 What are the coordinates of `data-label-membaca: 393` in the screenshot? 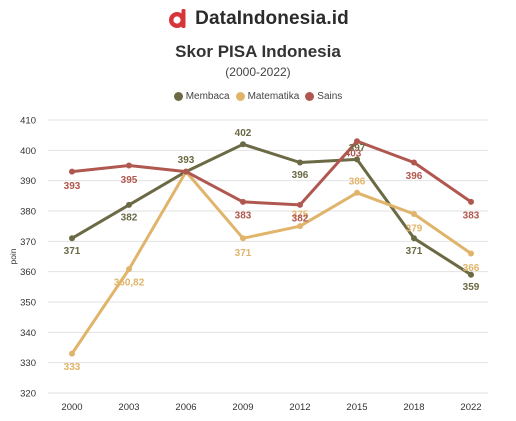 It's located at (186, 160).